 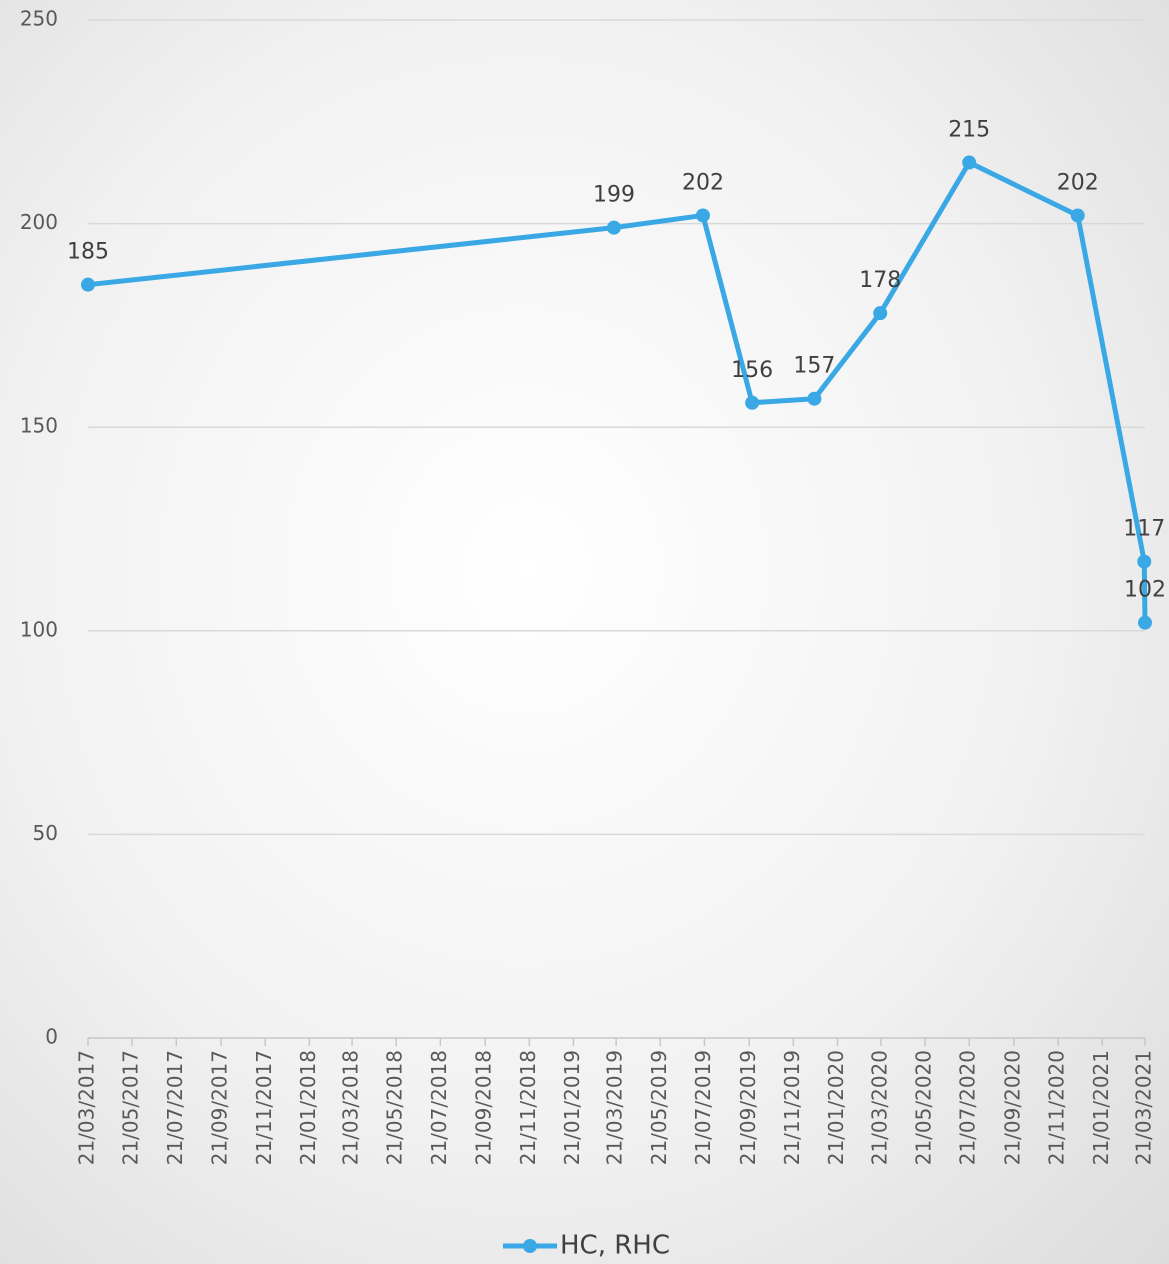 What do you see at coordinates (528, 1107) in the screenshot?
I see `x-tick-label: 21/11/2018` at bounding box center [528, 1107].